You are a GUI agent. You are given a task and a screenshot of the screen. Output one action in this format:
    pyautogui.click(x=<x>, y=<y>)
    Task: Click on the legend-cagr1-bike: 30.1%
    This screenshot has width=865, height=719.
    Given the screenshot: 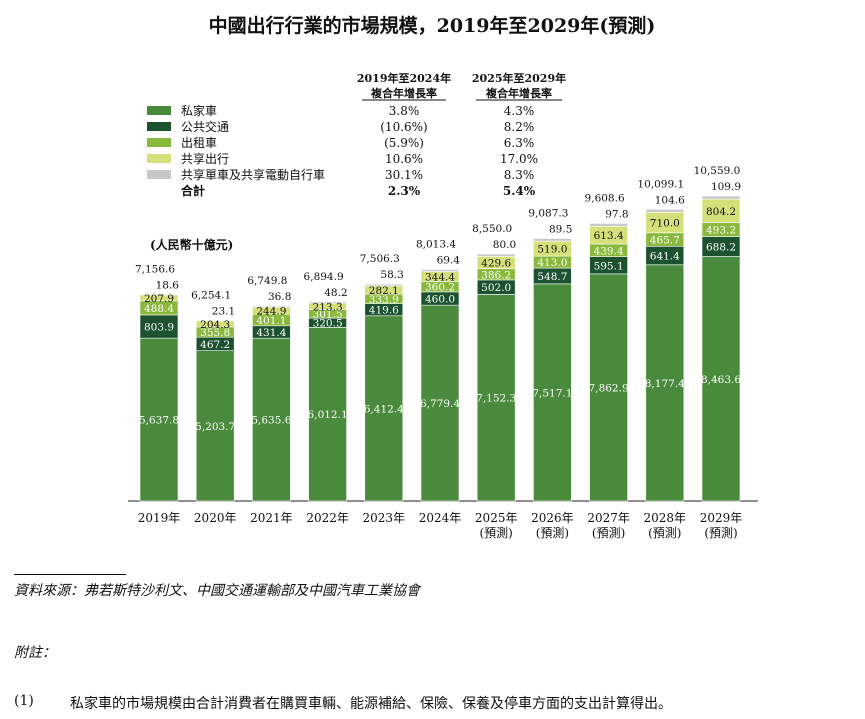 What is the action you would take?
    pyautogui.click(x=404, y=175)
    